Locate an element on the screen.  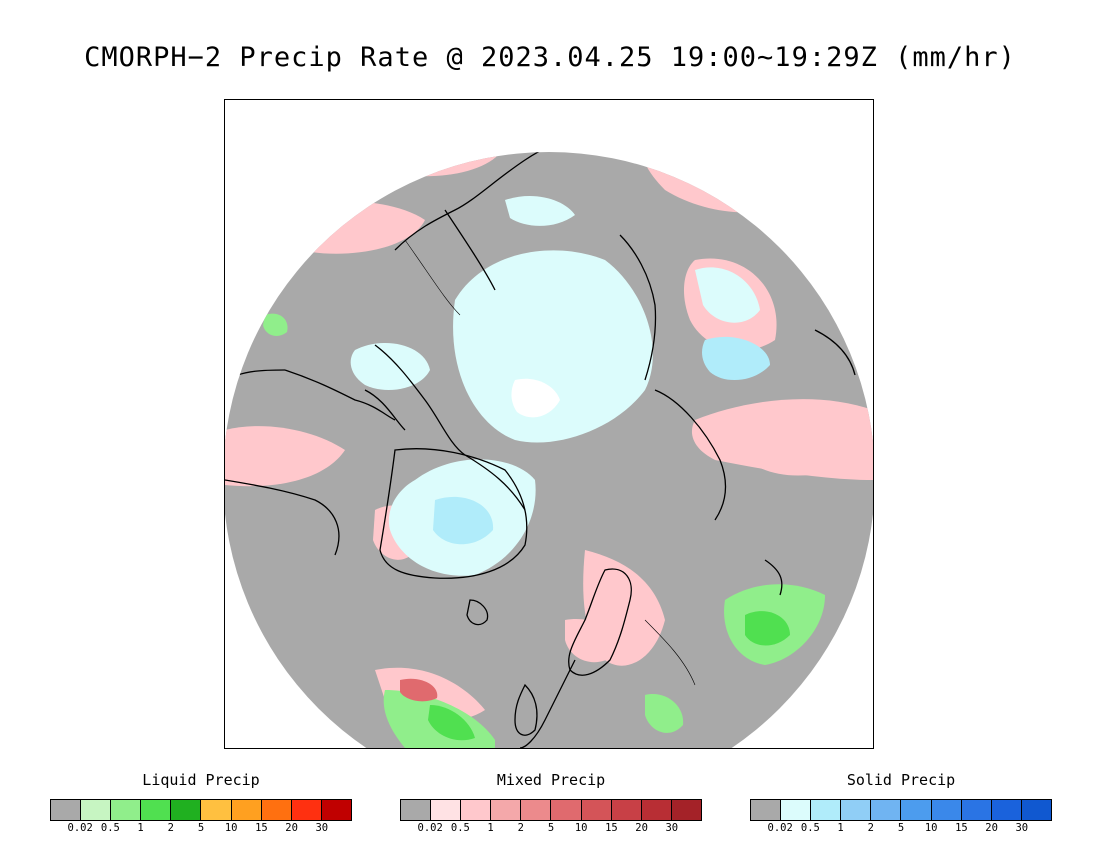
solid-precip-legend: Solid Precip 0.02 0.5 1 2 5 10 15 20 30 is located at coordinates (901, 802).